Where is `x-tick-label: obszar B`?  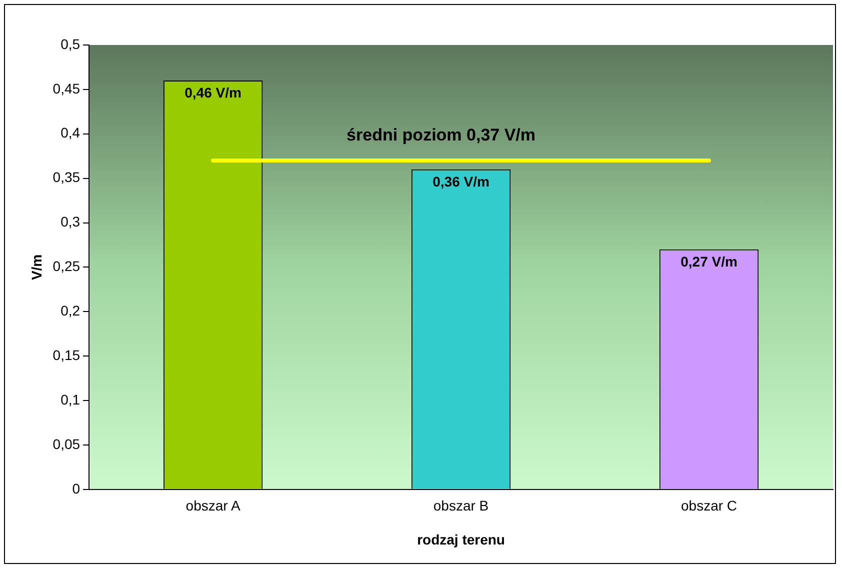
x-tick-label: obszar B is located at coordinates (461, 506).